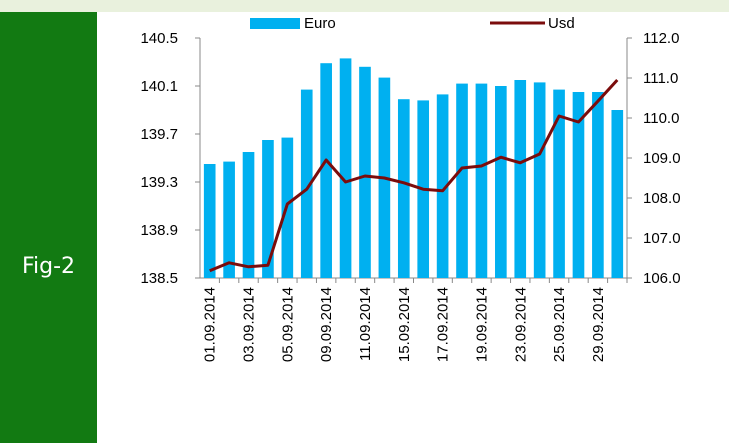 The width and height of the screenshot is (729, 443). I want to click on y2-tick-label: 106.0, so click(662, 278).